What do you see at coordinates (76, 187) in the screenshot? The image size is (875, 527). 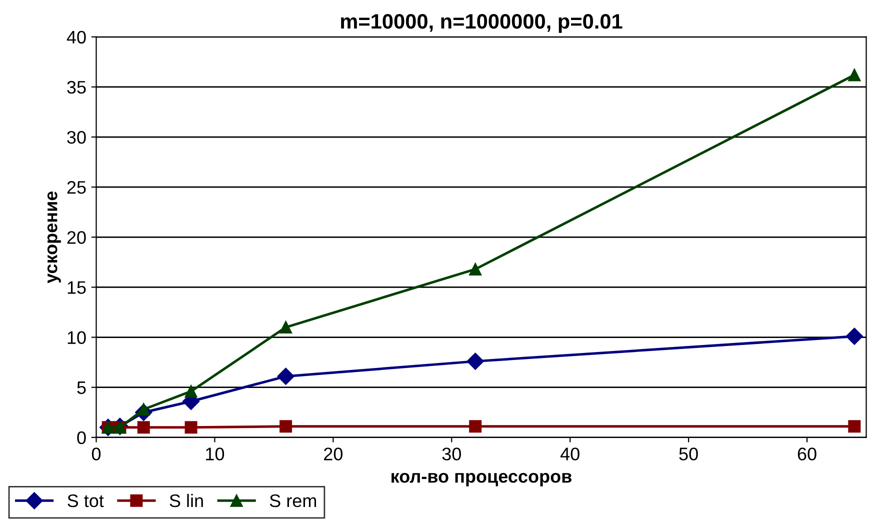 I see `y-tick-label: 25` at bounding box center [76, 187].